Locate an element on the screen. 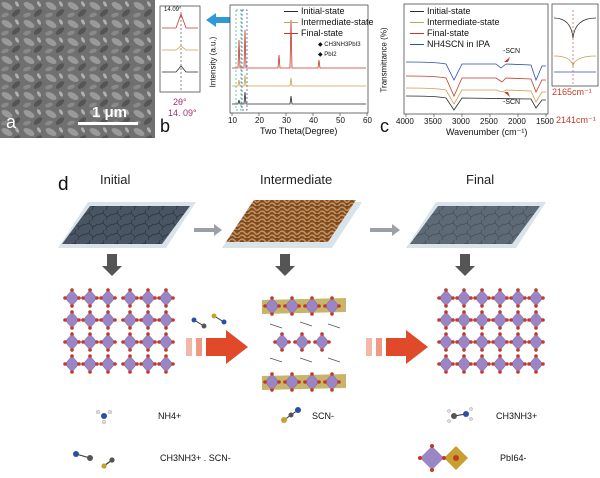 This screenshot has height=478, width=600. legend-intermediate: Intermediate-state is located at coordinates (337, 22).